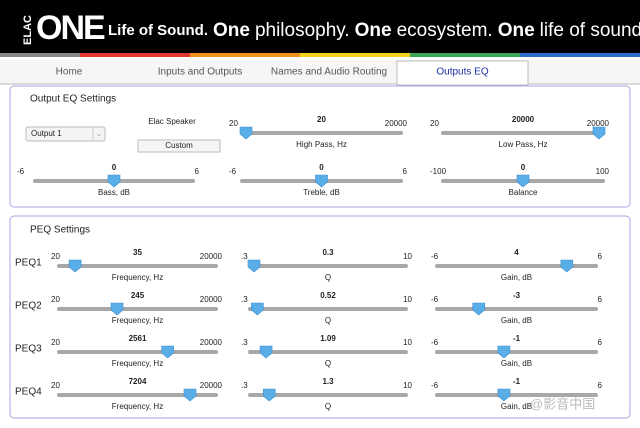 The image size is (640, 428). I want to click on peq-name: PEQ1, so click(28, 263).